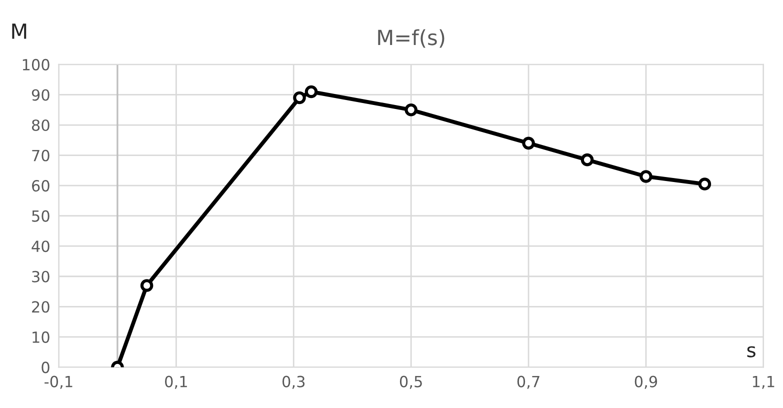 The width and height of the screenshot is (783, 408). What do you see at coordinates (41, 95) in the screenshot?
I see `y-tick-label: 90` at bounding box center [41, 95].